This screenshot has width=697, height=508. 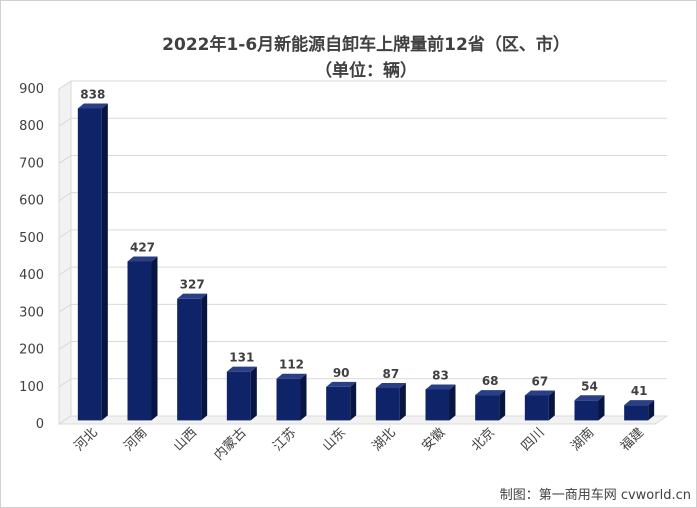 I want to click on category-label: 安徽, so click(x=433, y=439).